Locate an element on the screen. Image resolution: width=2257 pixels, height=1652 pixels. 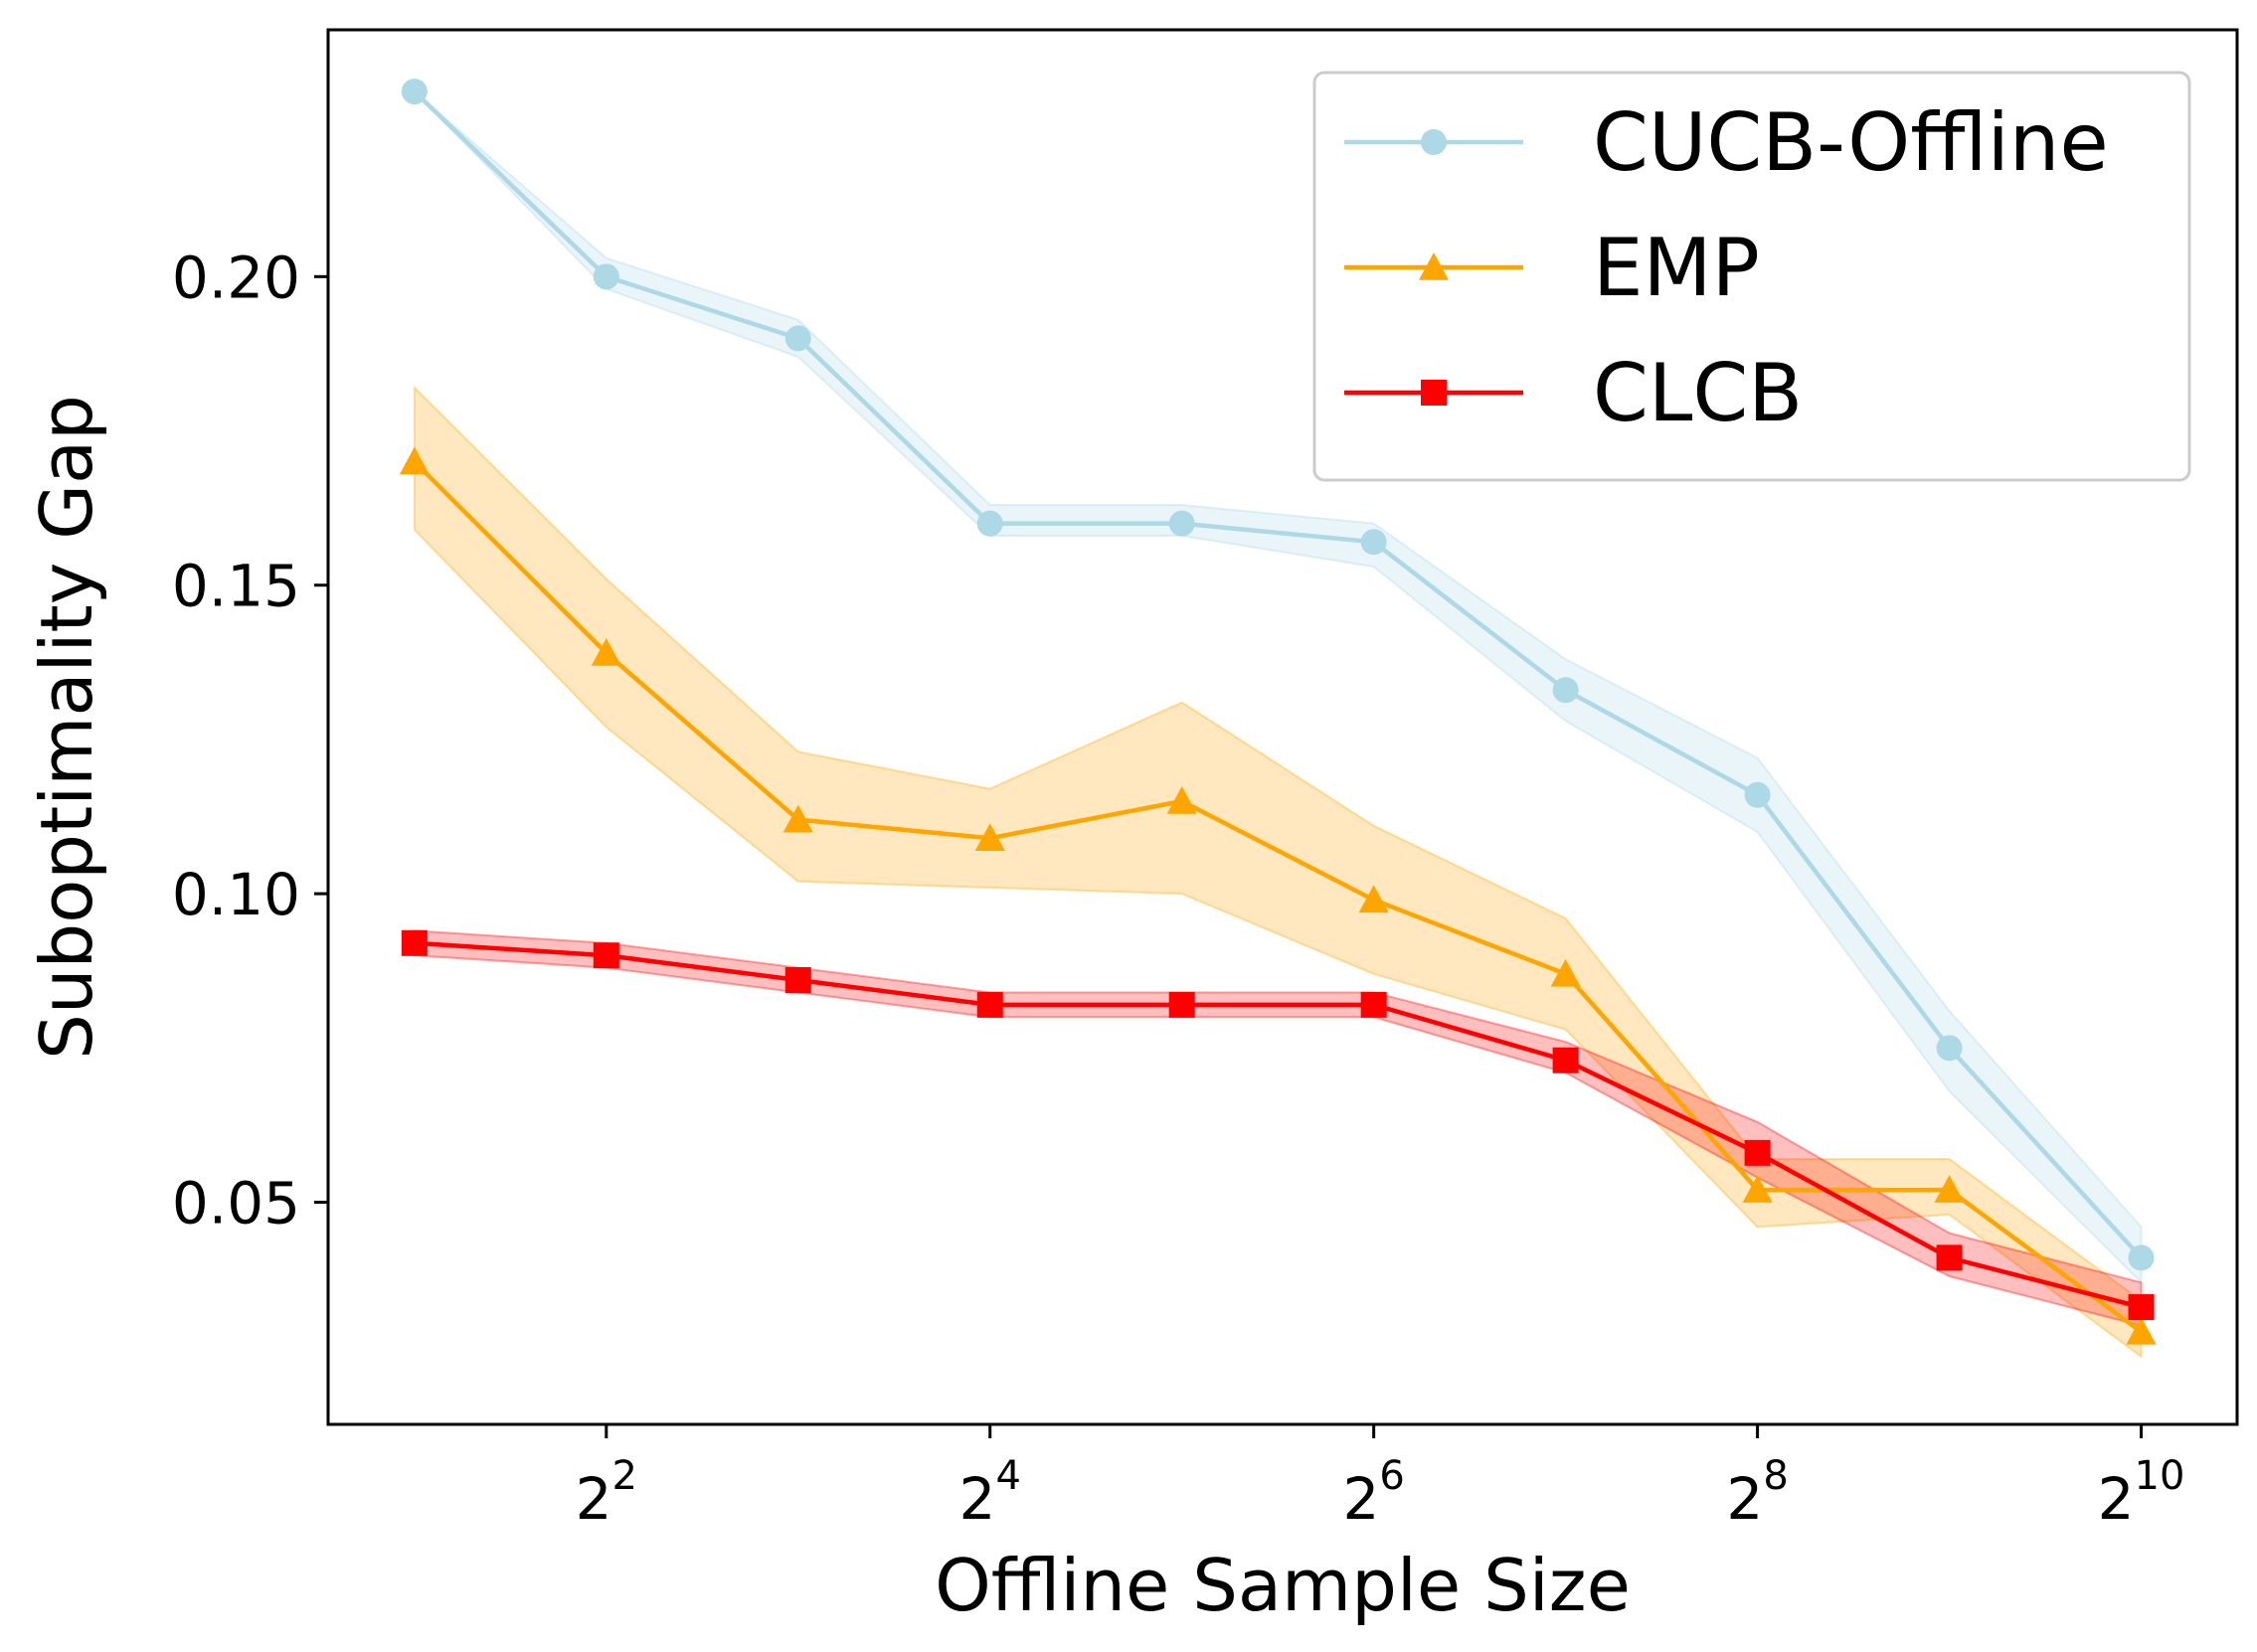
x-tick-label: 26 is located at coordinates (1373, 1493).